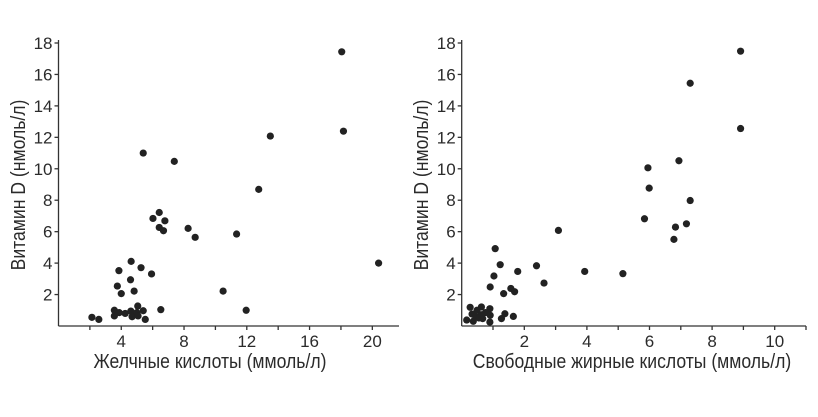 The width and height of the screenshot is (818, 417). What do you see at coordinates (632, 361) in the screenshot?
I see `x-axis-label: Свободные жирные кислоты (ммоль/л)` at bounding box center [632, 361].